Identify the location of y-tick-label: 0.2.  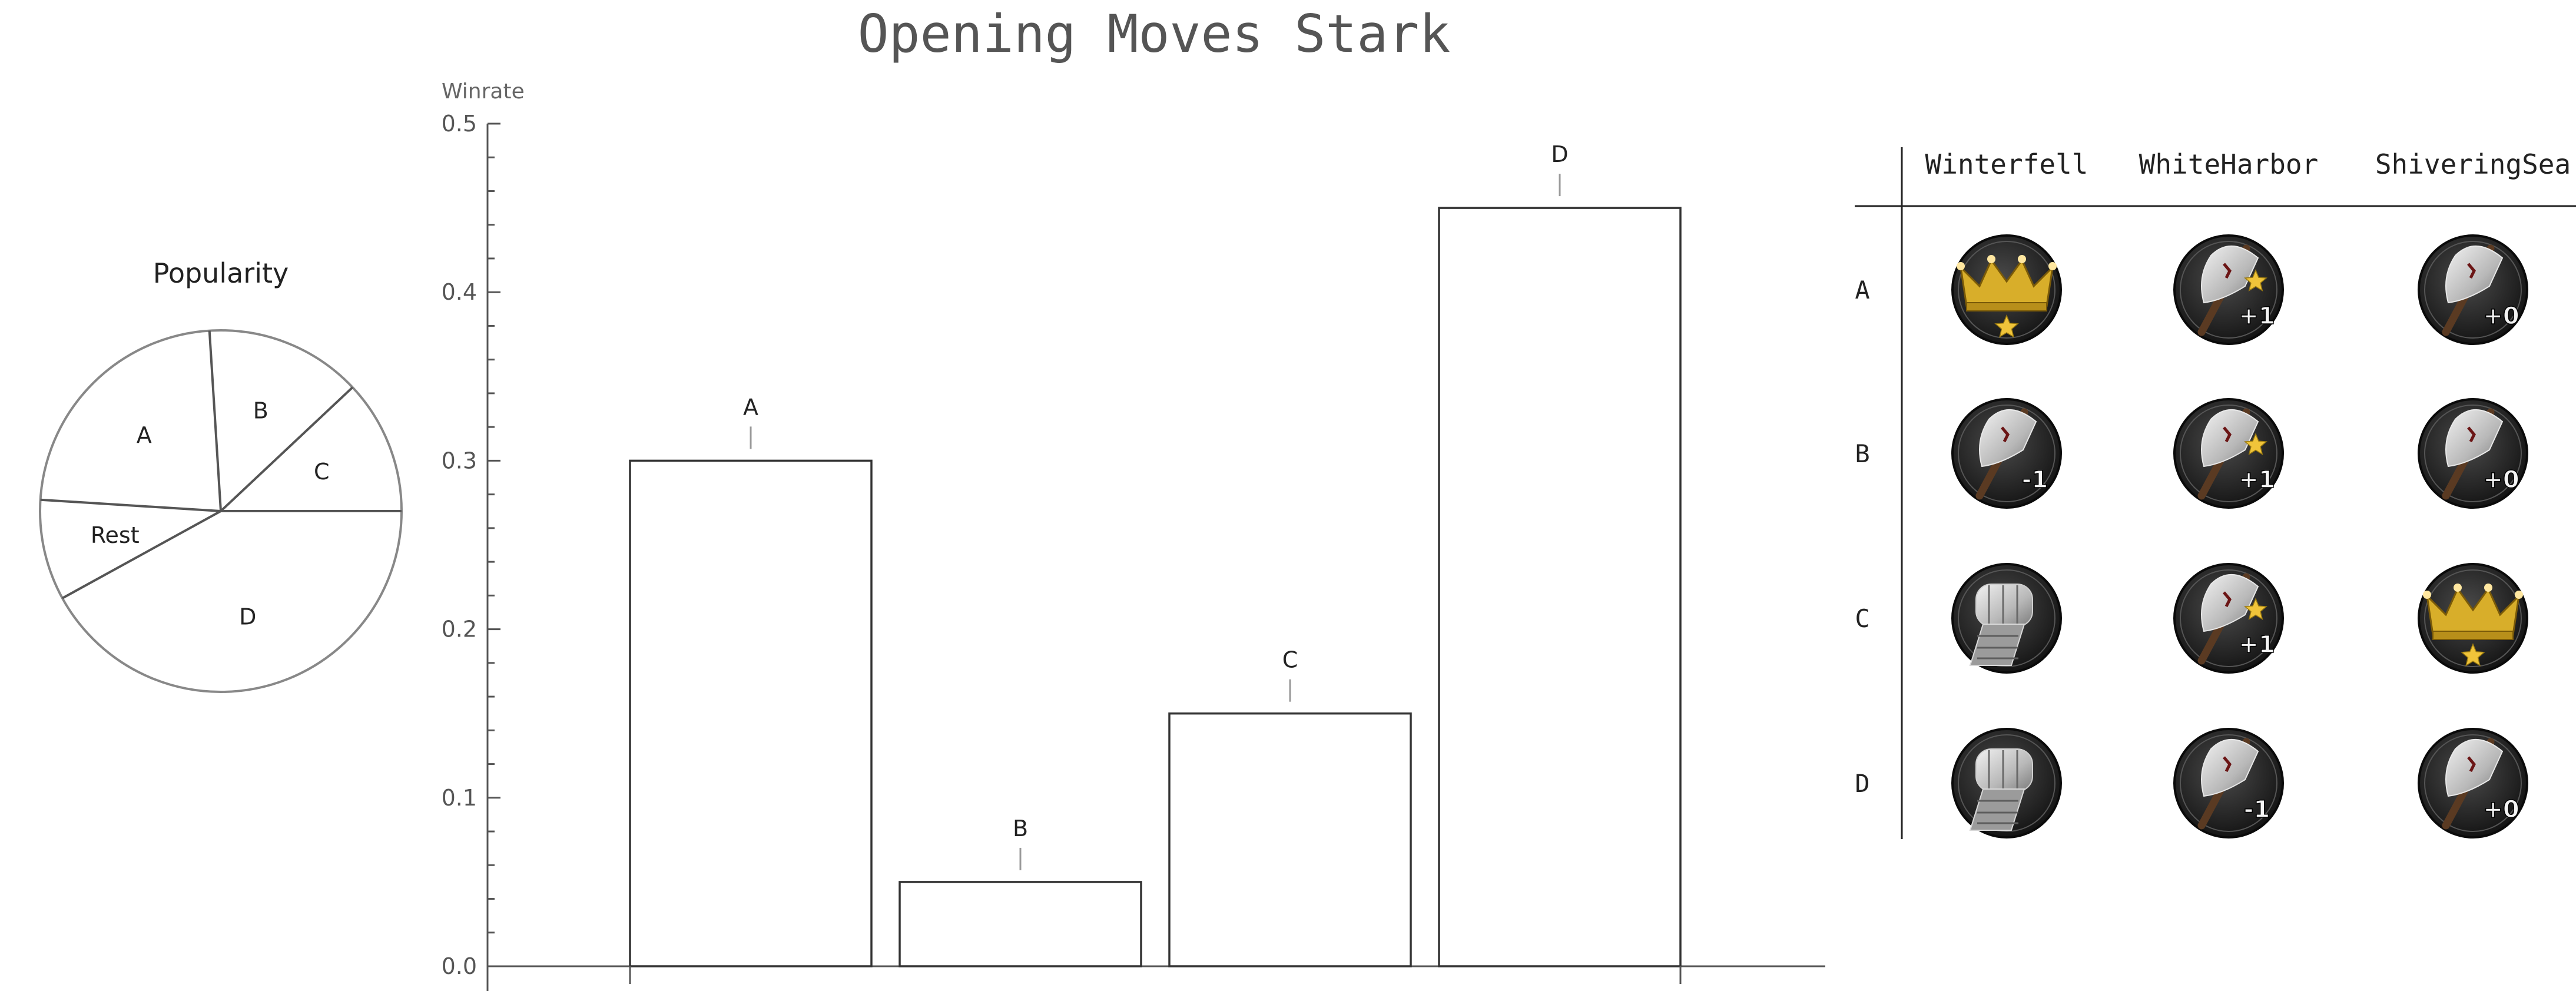
(460, 629).